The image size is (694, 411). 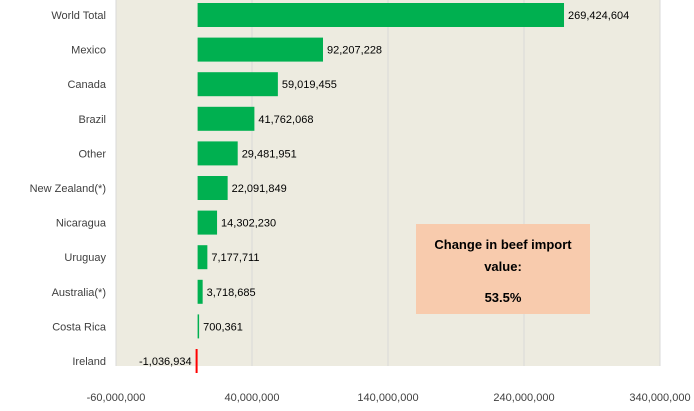 I want to click on x-tick-label: 240,000,000, so click(x=523, y=398).